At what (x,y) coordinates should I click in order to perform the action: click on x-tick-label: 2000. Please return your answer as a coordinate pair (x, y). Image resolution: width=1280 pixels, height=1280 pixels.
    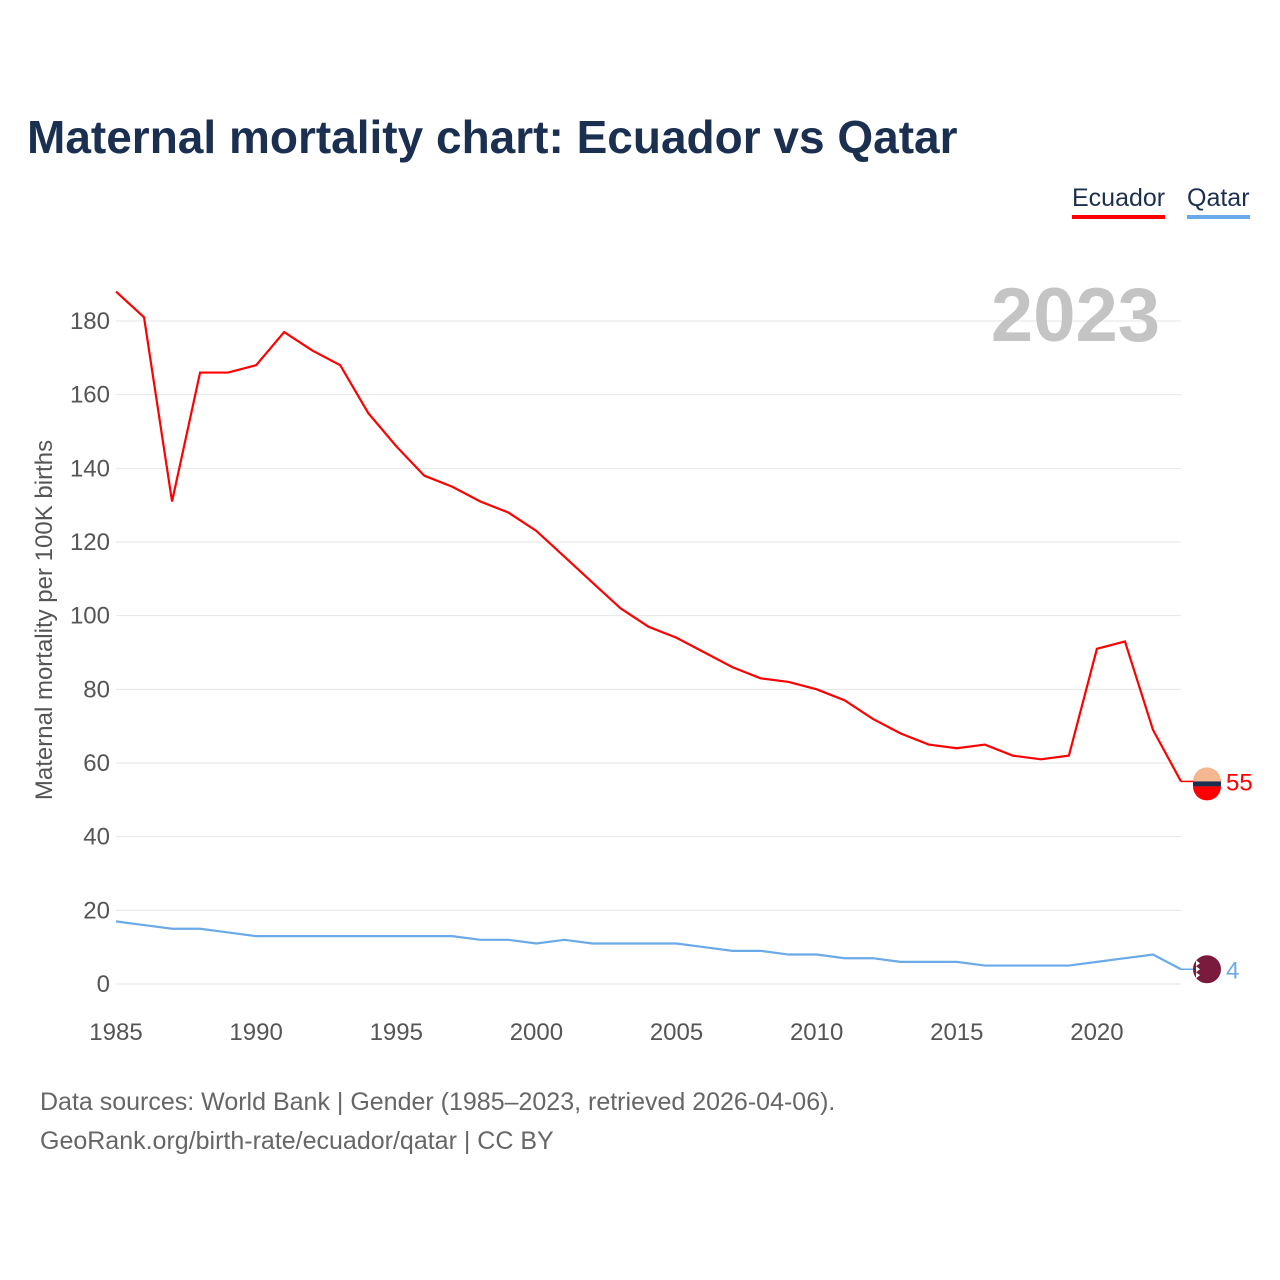
    Looking at the image, I should click on (536, 1032).